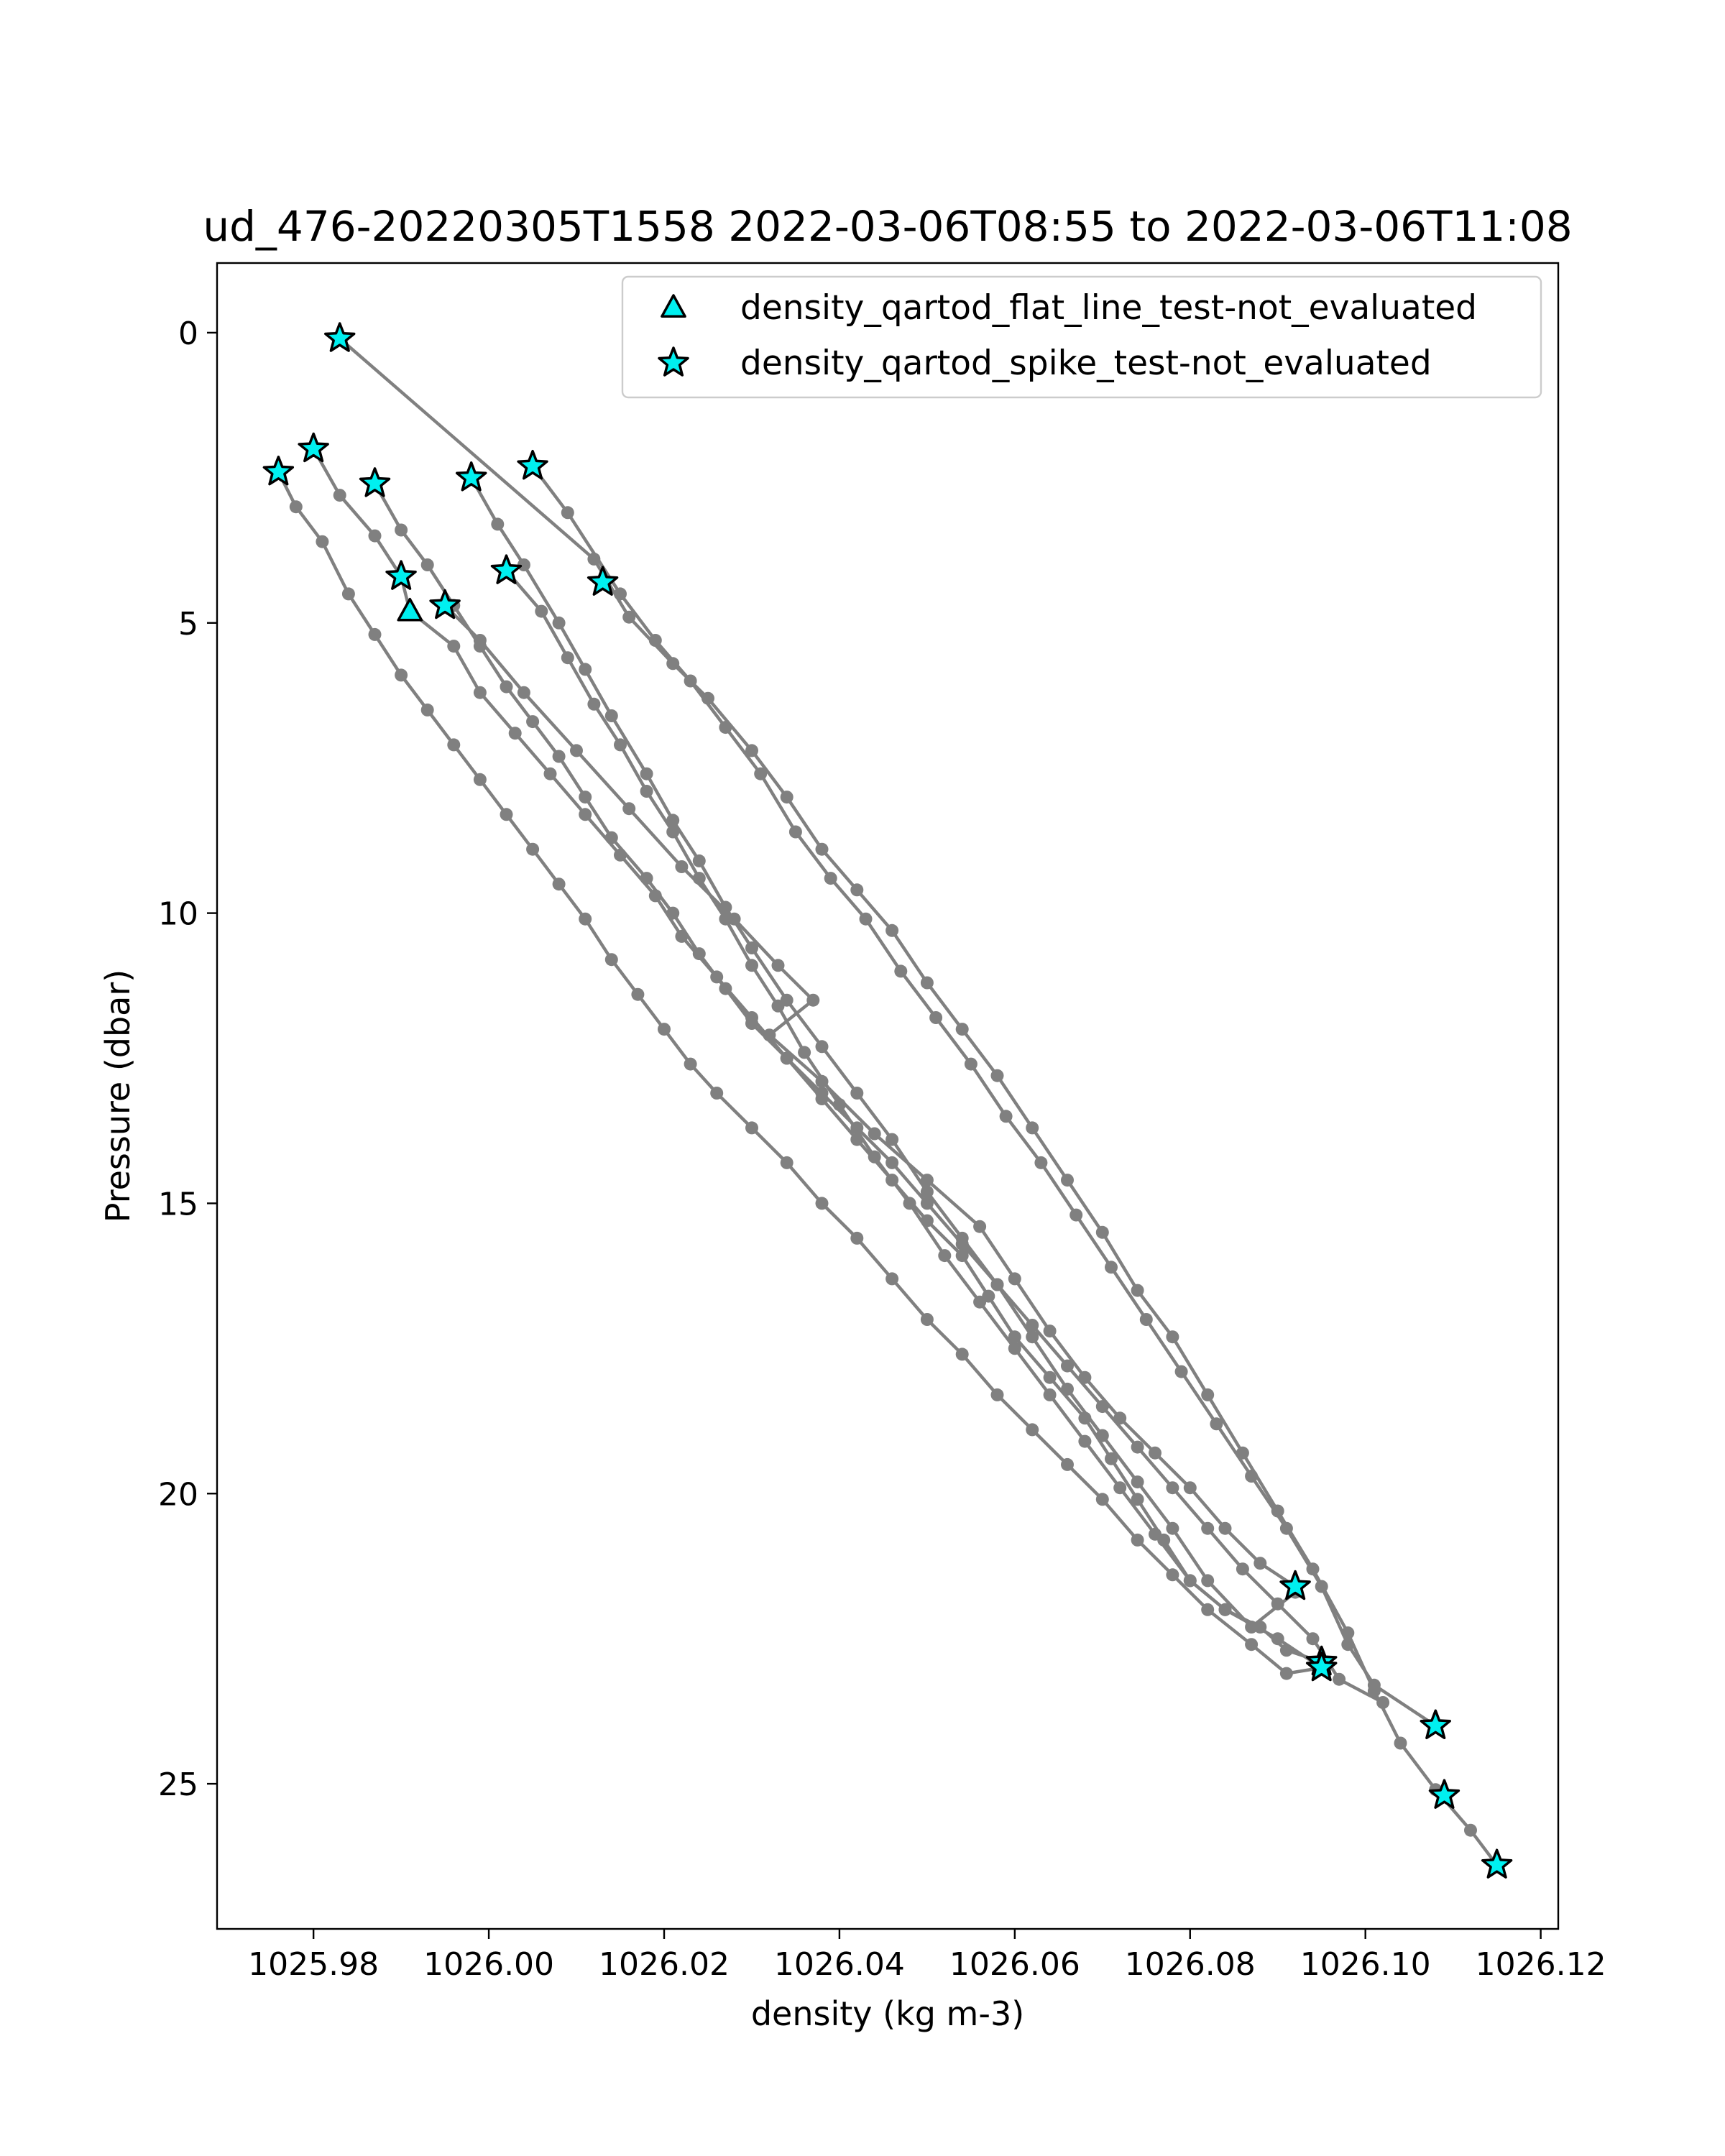  What do you see at coordinates (178, 1204) in the screenshot?
I see `y-tick-label: 15` at bounding box center [178, 1204].